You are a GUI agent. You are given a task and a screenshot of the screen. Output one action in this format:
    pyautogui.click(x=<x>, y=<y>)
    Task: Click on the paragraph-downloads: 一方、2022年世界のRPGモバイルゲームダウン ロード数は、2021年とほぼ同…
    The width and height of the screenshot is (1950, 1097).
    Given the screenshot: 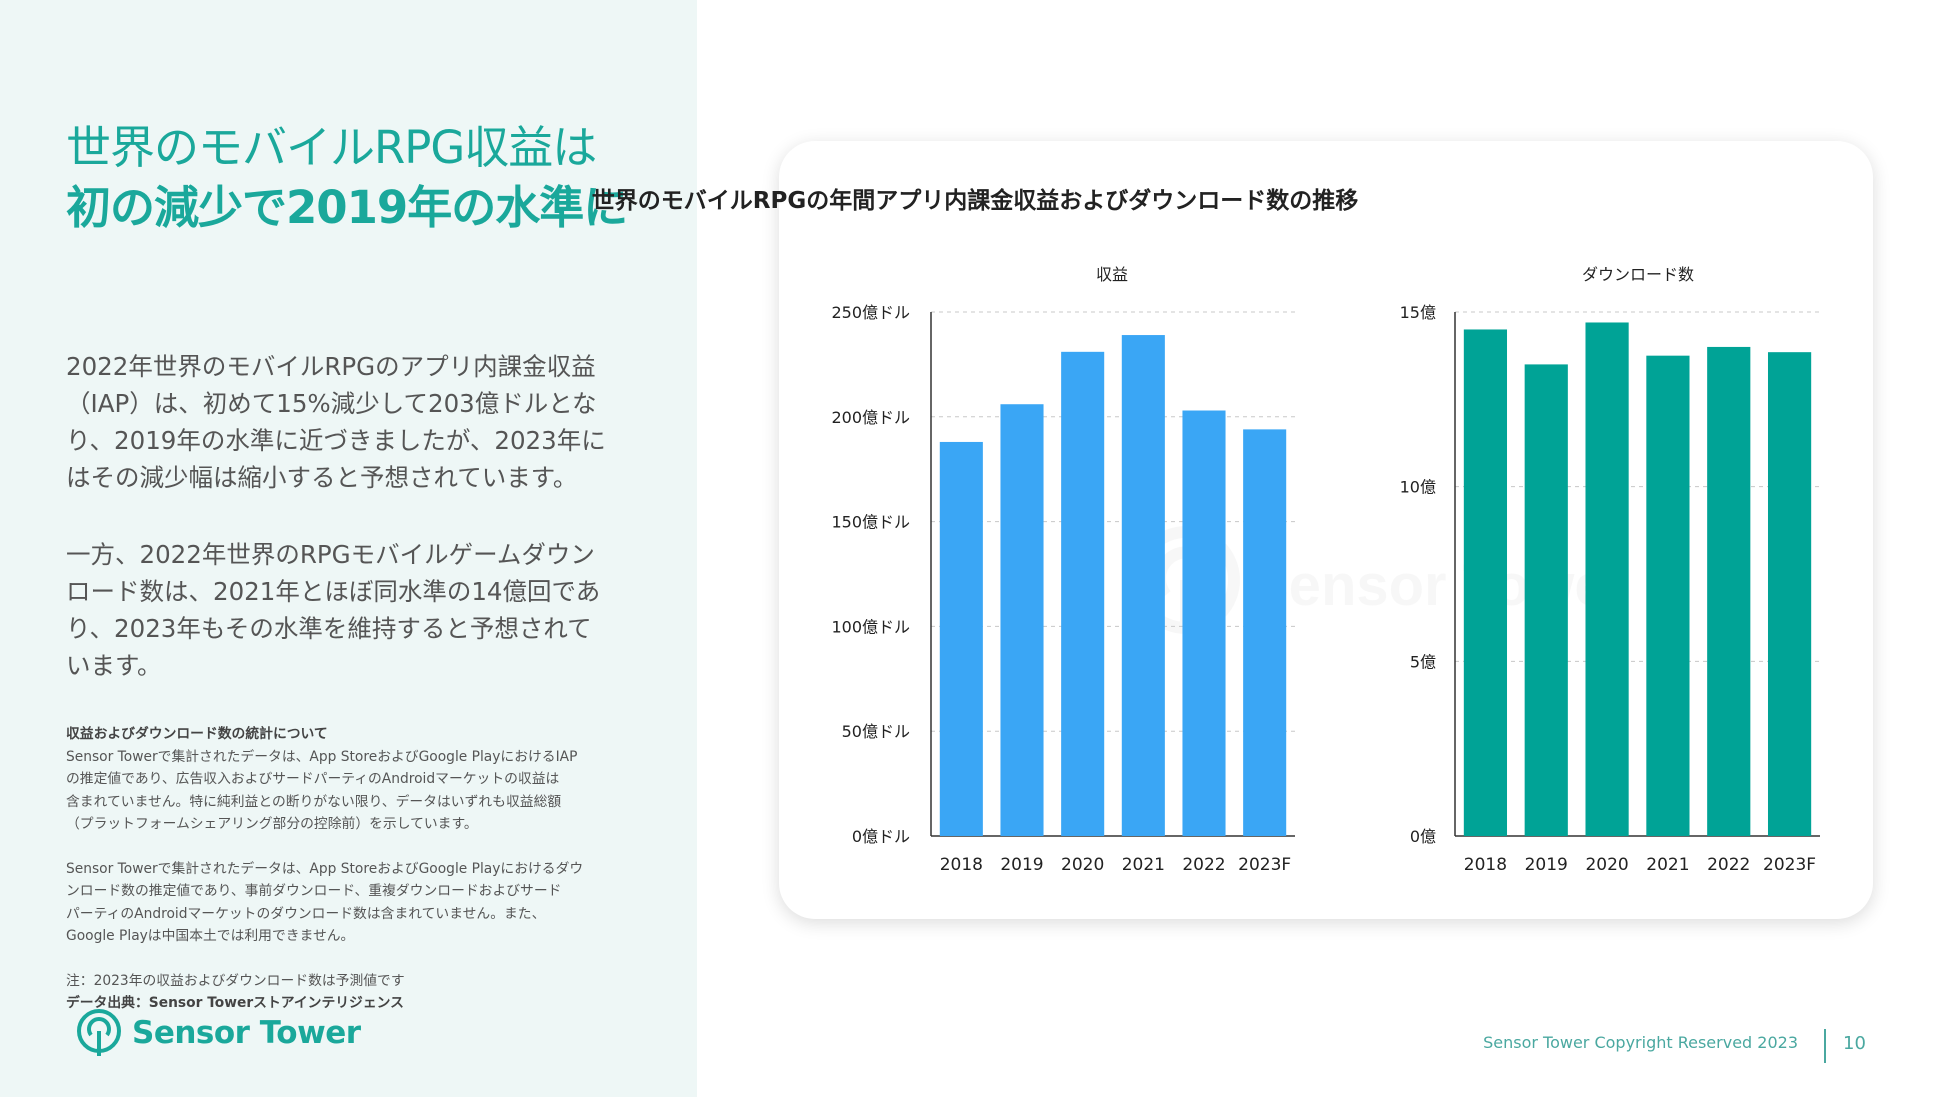 What is the action you would take?
    pyautogui.click(x=348, y=610)
    